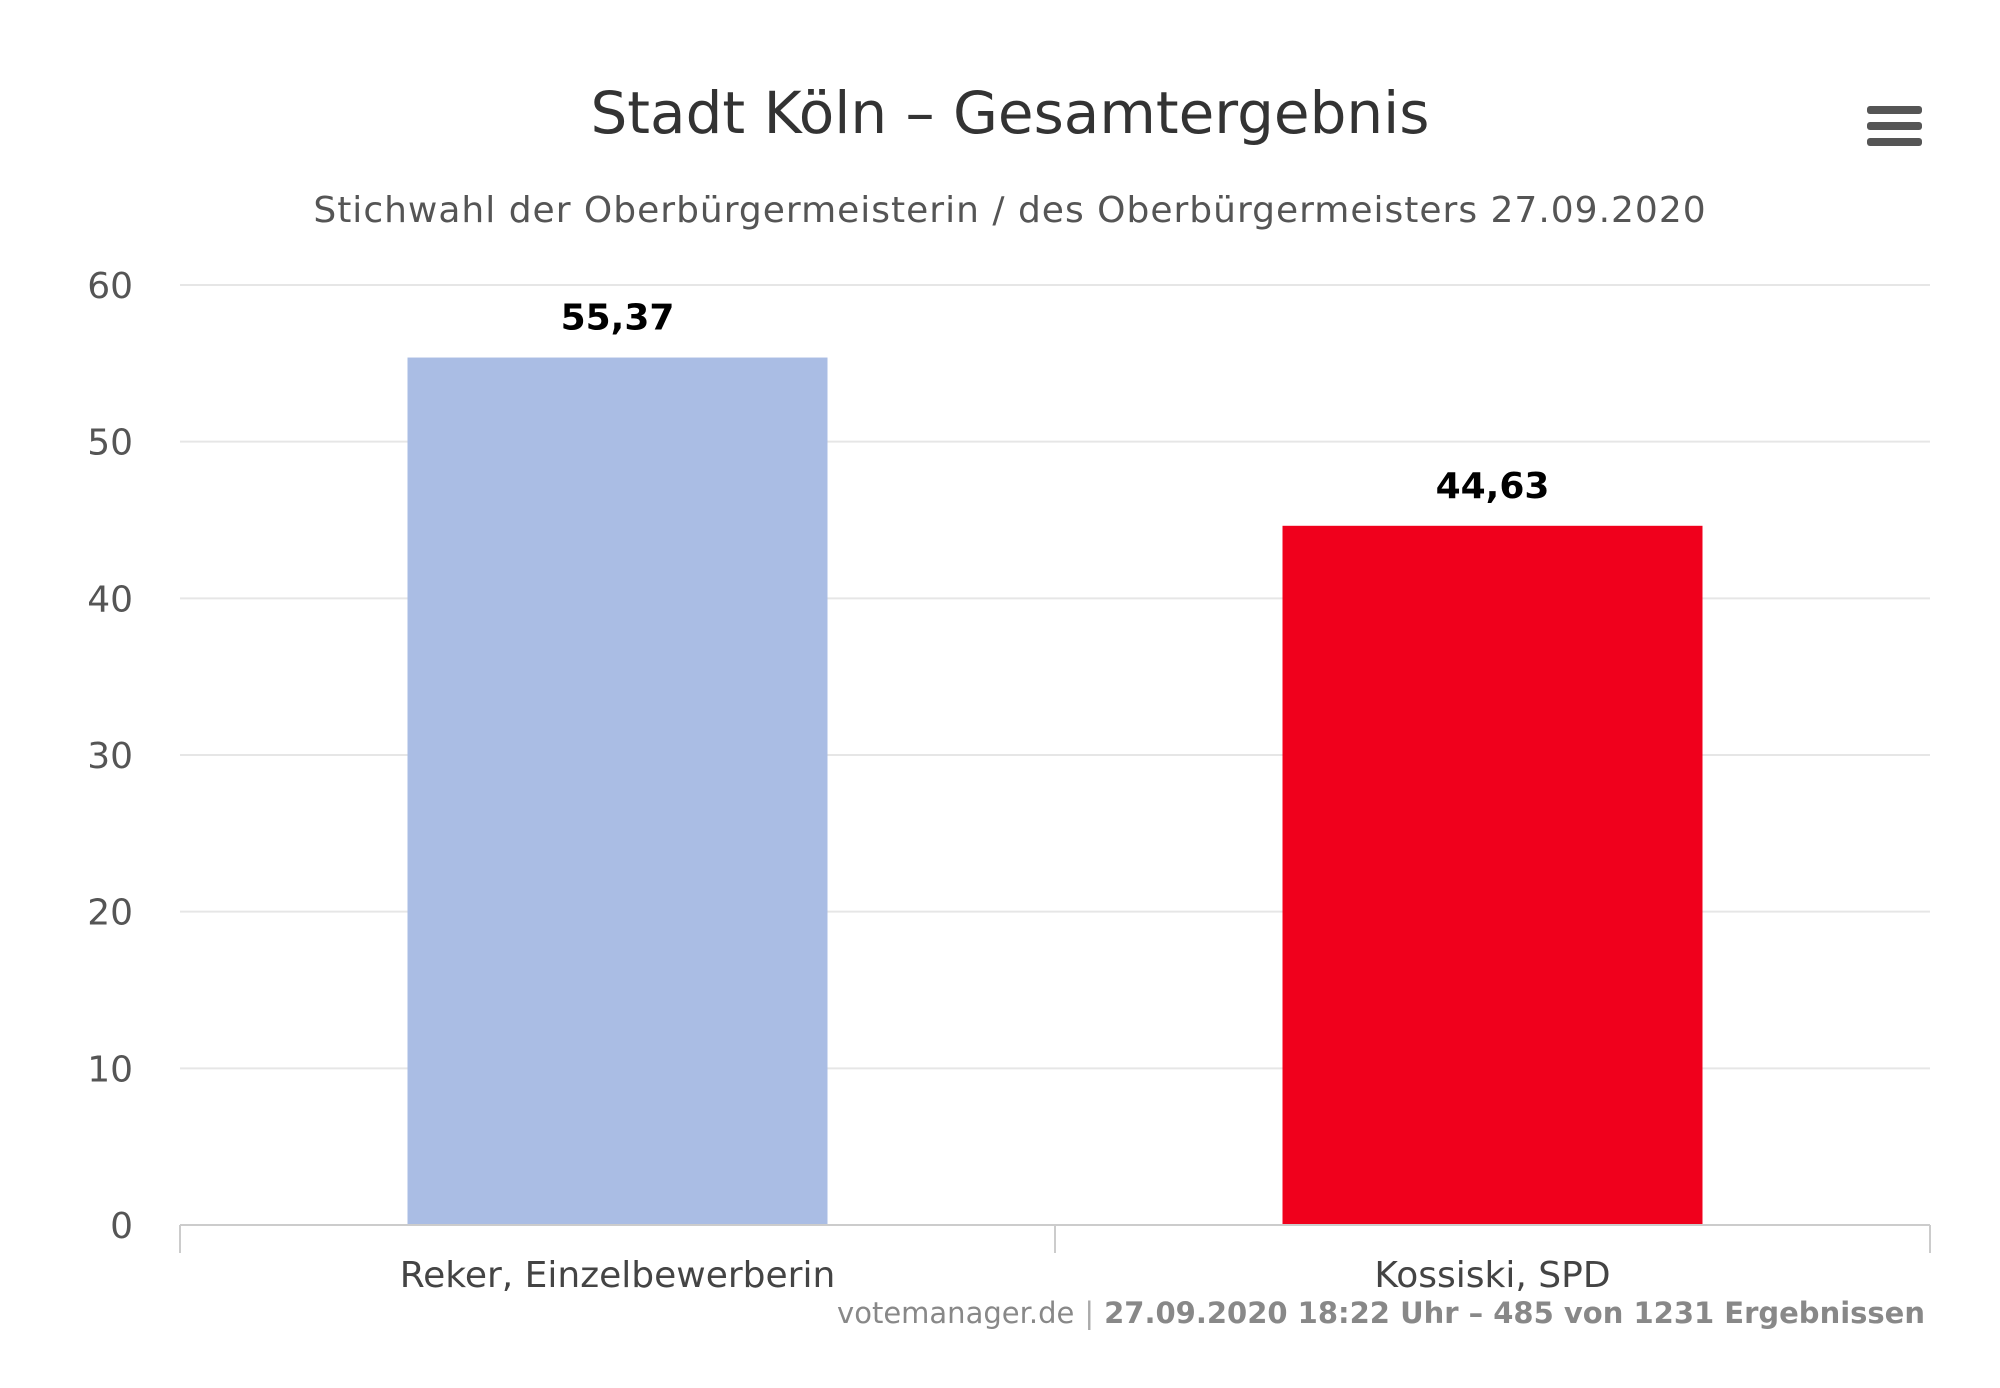 This screenshot has height=1388, width=2000. What do you see at coordinates (1009, 113) in the screenshot?
I see `chart-title: Stadt Köln – Gesamtergebnis` at bounding box center [1009, 113].